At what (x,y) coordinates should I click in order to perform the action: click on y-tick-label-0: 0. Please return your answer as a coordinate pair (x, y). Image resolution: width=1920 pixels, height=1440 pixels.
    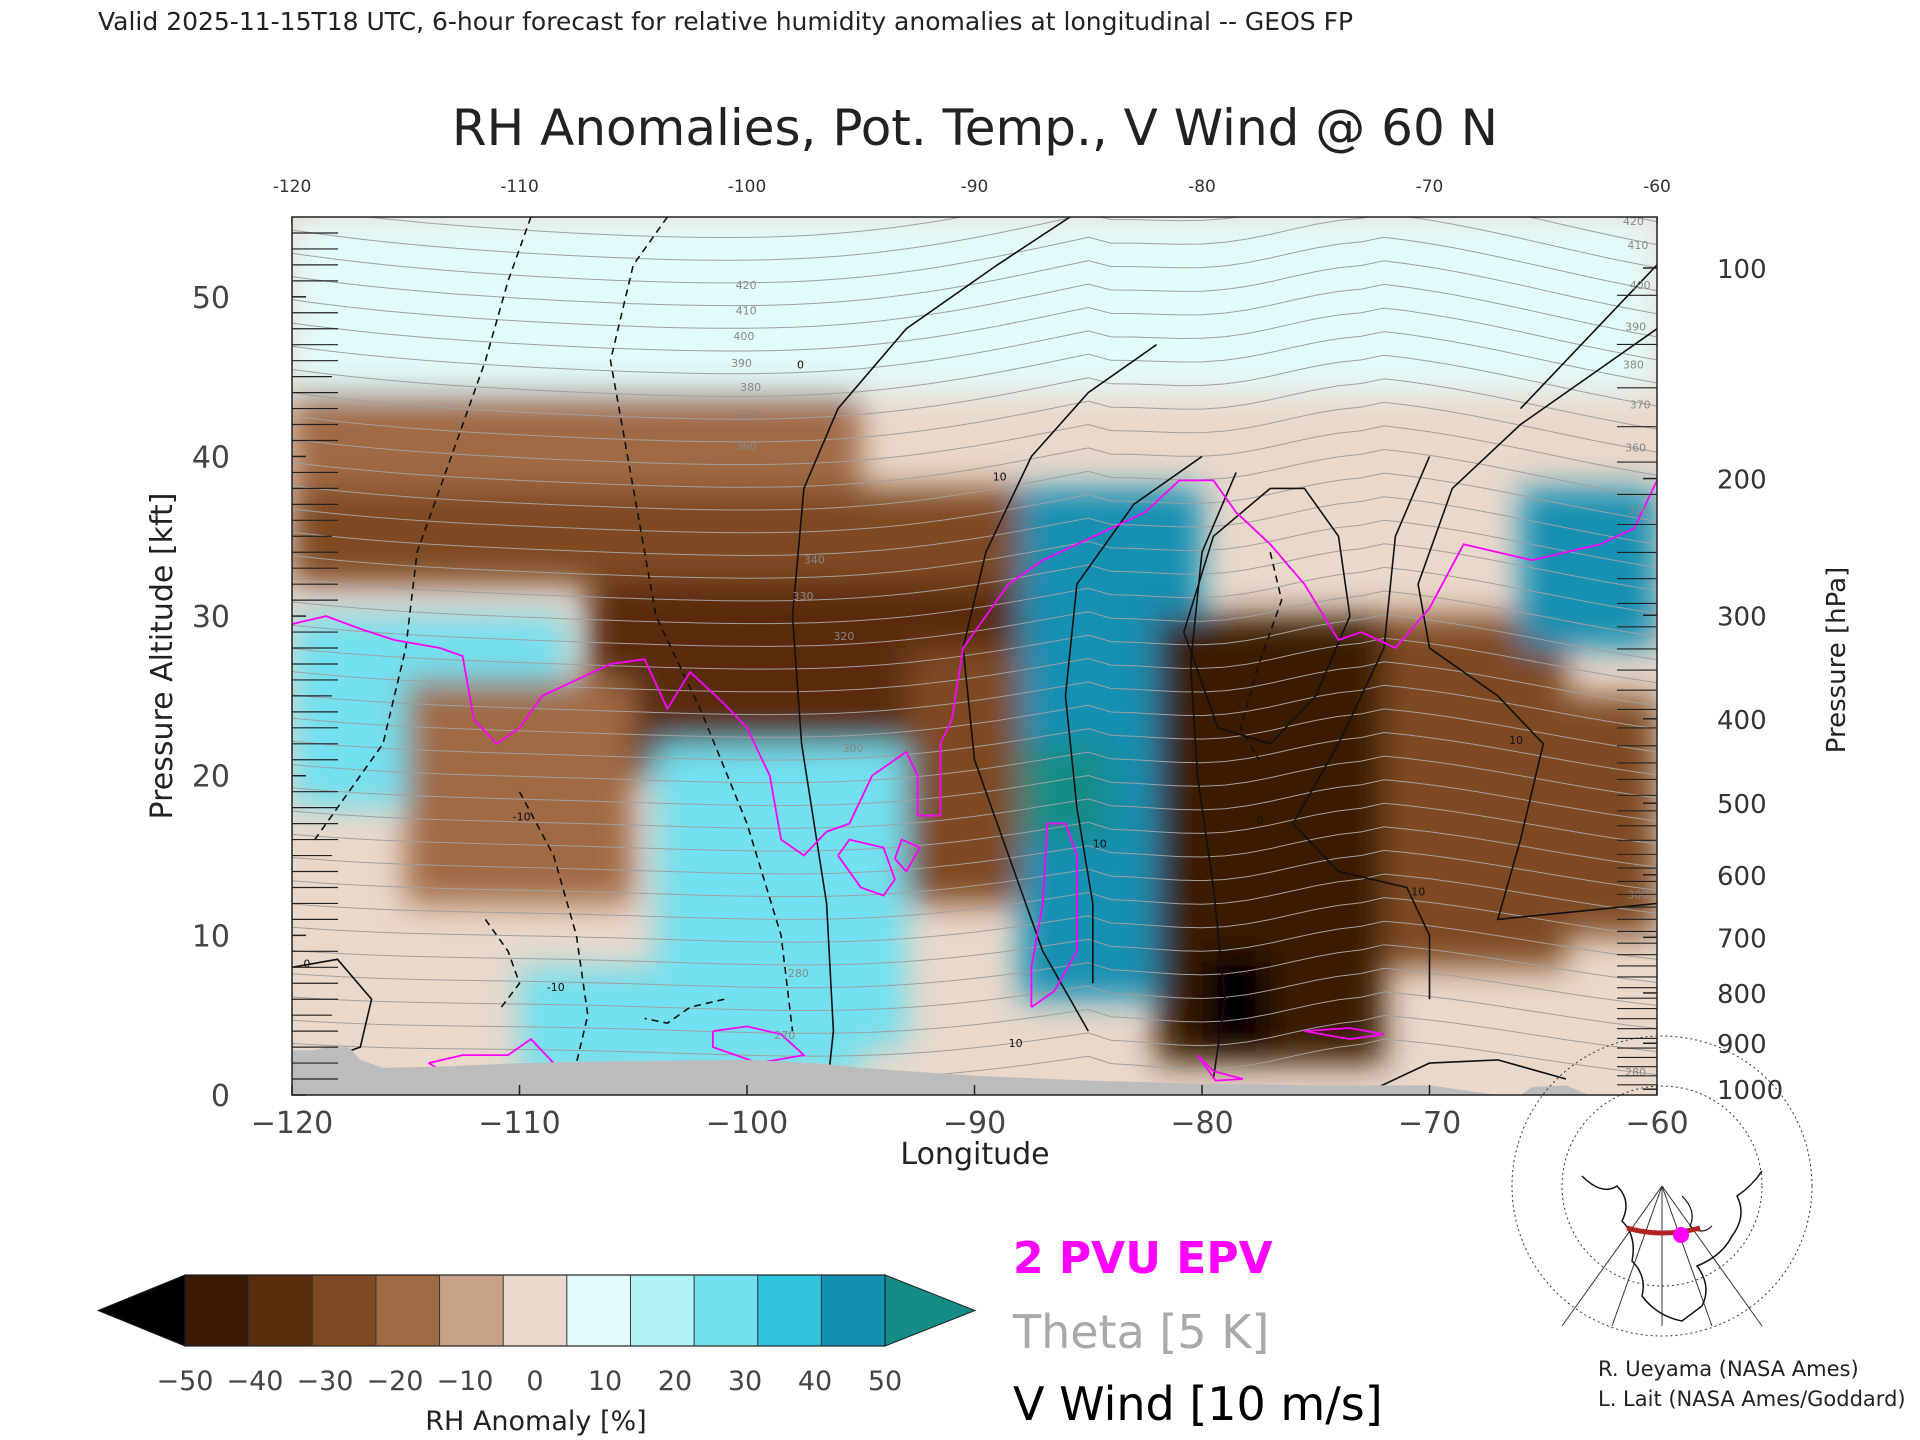
    Looking at the image, I should click on (220, 1096).